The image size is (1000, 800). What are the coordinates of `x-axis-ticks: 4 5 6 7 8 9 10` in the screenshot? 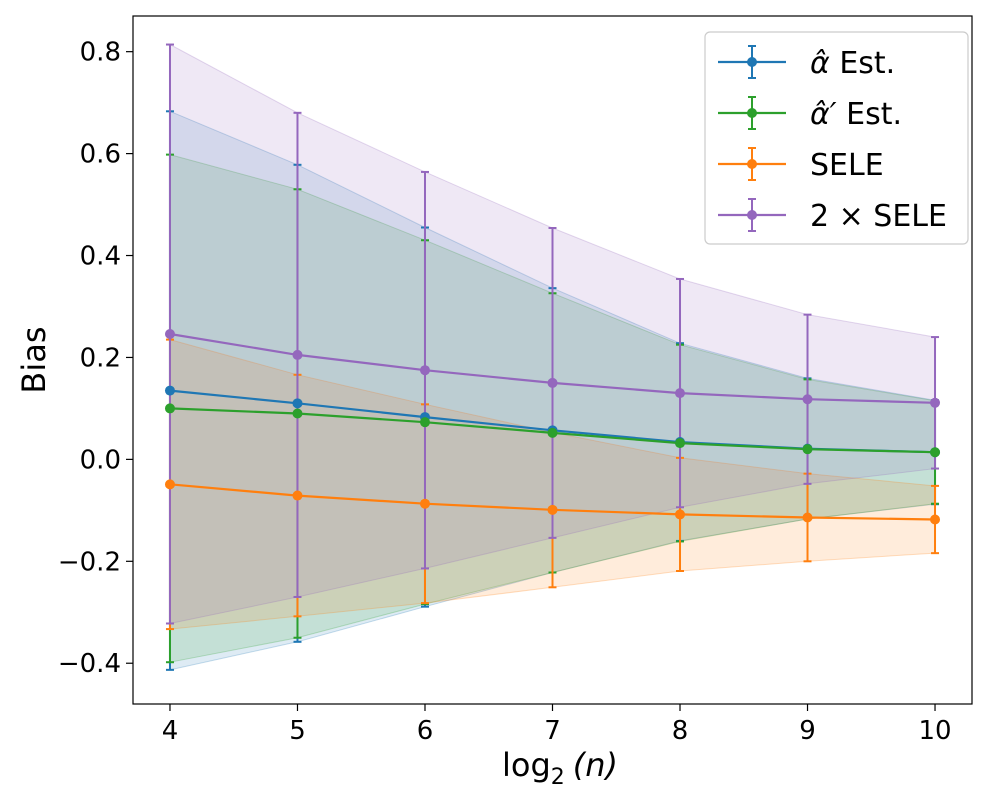 It's located at (557, 725).